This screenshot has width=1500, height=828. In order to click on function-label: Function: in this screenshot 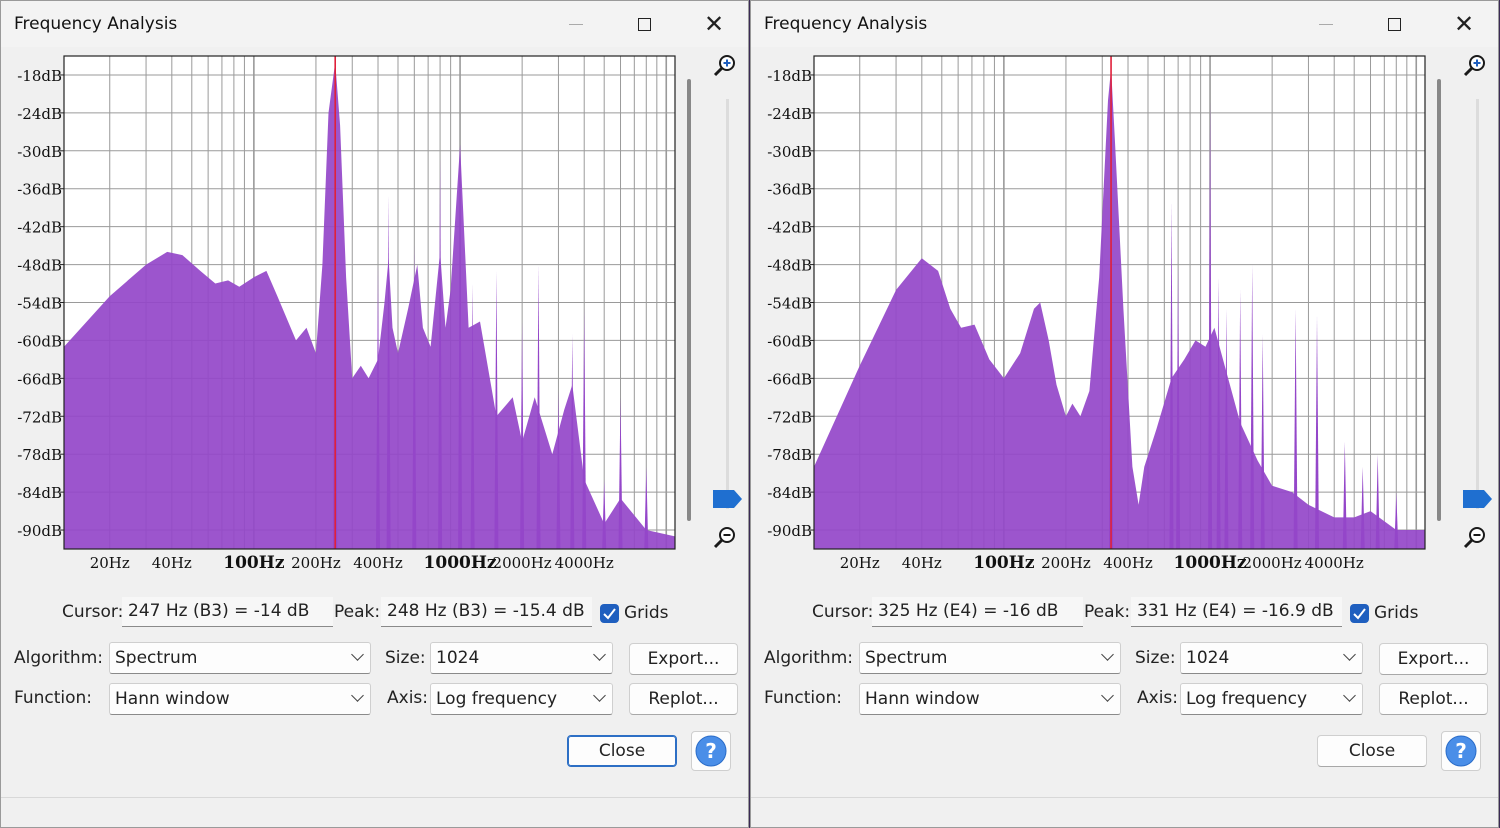, I will do `click(53, 698)`.